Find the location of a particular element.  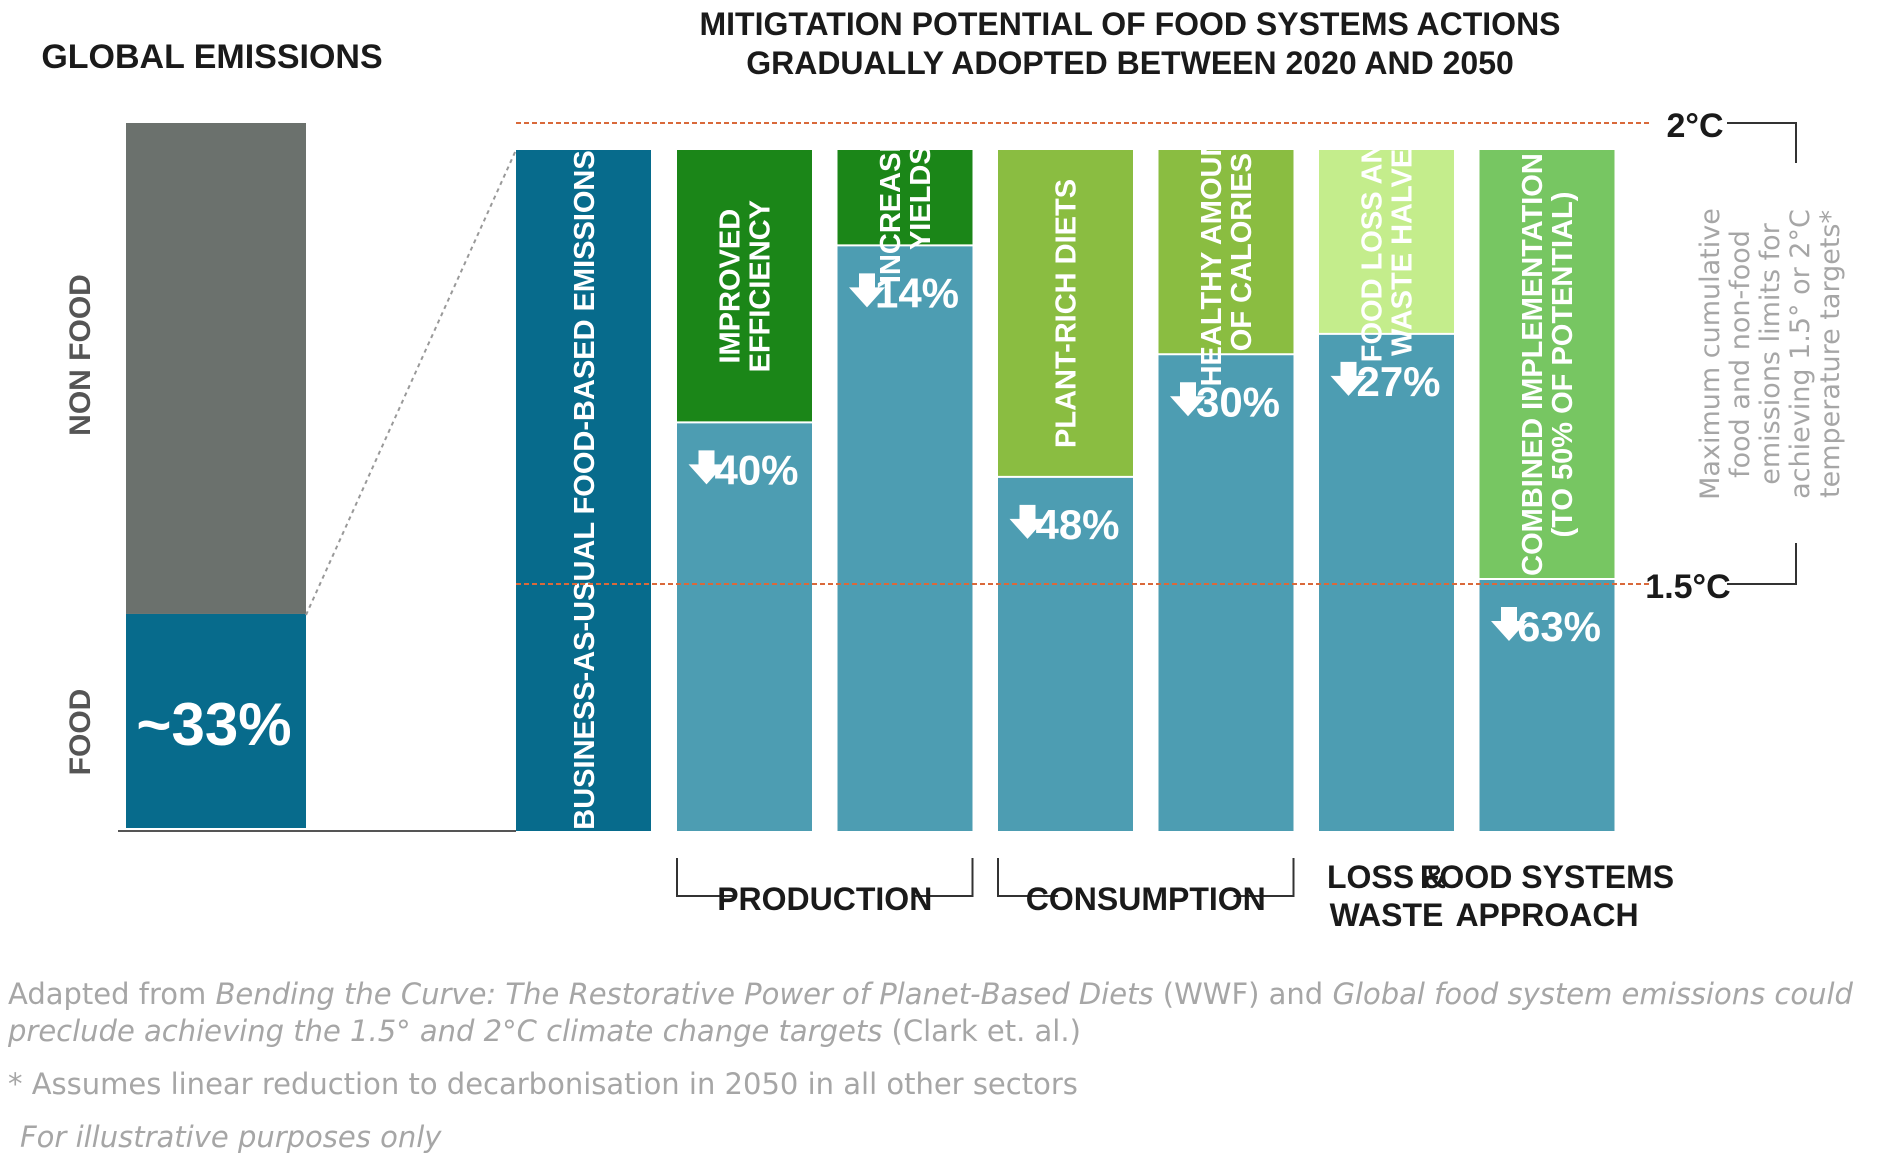

one-five-degree-label: 1.5°C is located at coordinates (1687, 587).